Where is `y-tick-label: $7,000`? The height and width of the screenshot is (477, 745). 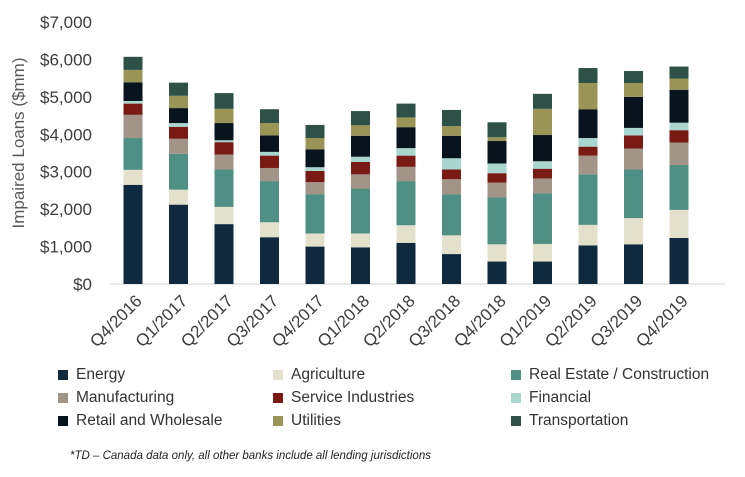
y-tick-label: $7,000 is located at coordinates (66, 22).